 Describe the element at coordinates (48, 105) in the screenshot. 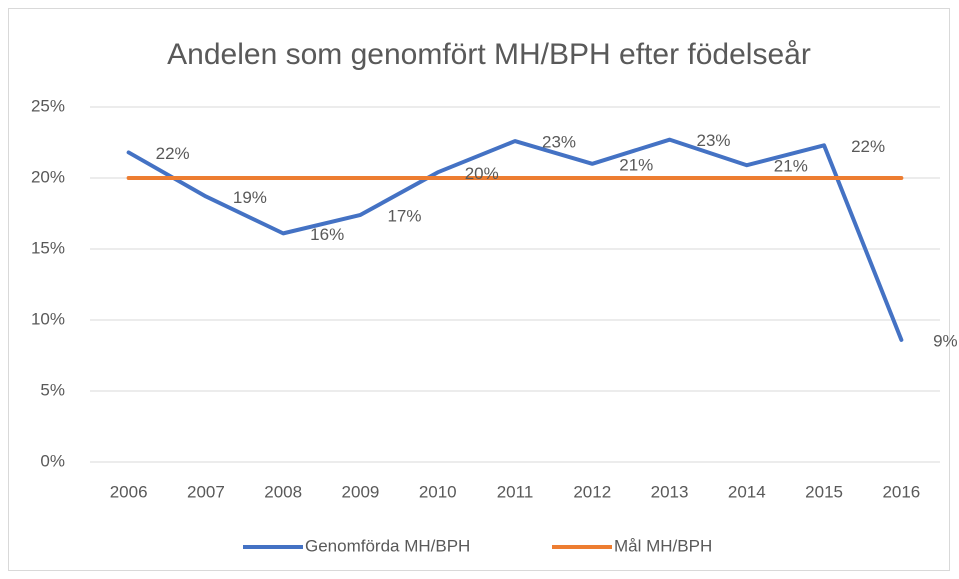

I see `y-tick-label: 25%` at that location.